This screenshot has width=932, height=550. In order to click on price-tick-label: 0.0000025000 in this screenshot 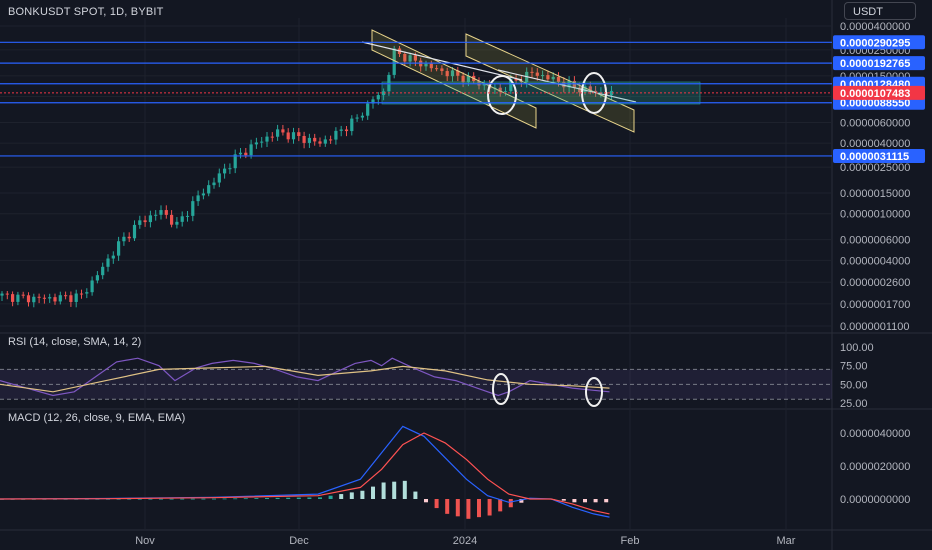, I will do `click(875, 168)`.